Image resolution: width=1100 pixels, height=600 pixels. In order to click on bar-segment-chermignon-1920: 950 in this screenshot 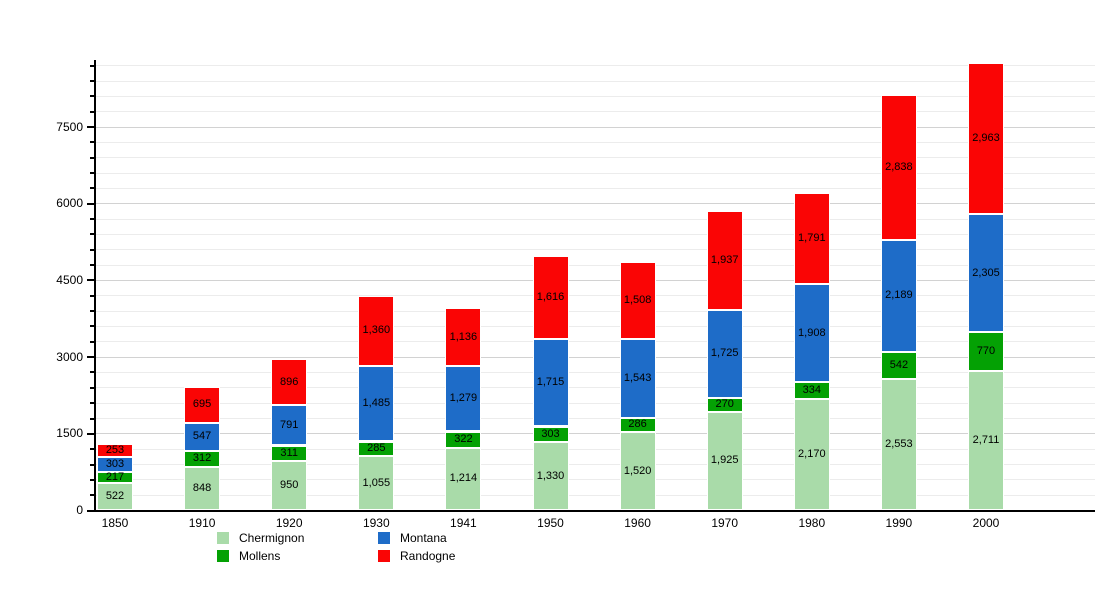, I will do `click(289, 485)`.